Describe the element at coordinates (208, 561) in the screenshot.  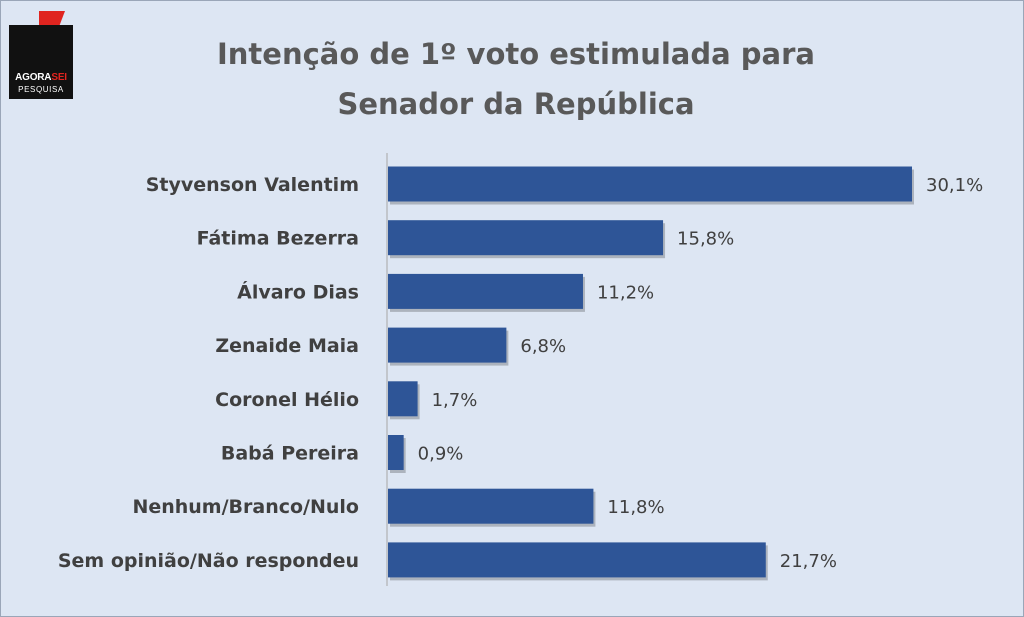
I see `category-label: Sem opinião/Não respondeu` at that location.